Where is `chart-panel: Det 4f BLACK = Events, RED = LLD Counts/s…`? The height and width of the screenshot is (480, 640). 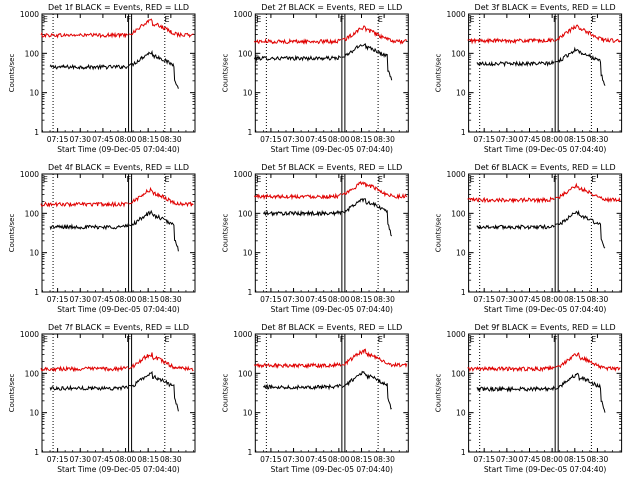 chart-panel: Det 4f BLACK = Events, RED = LLD Counts/s… is located at coordinates (102, 238).